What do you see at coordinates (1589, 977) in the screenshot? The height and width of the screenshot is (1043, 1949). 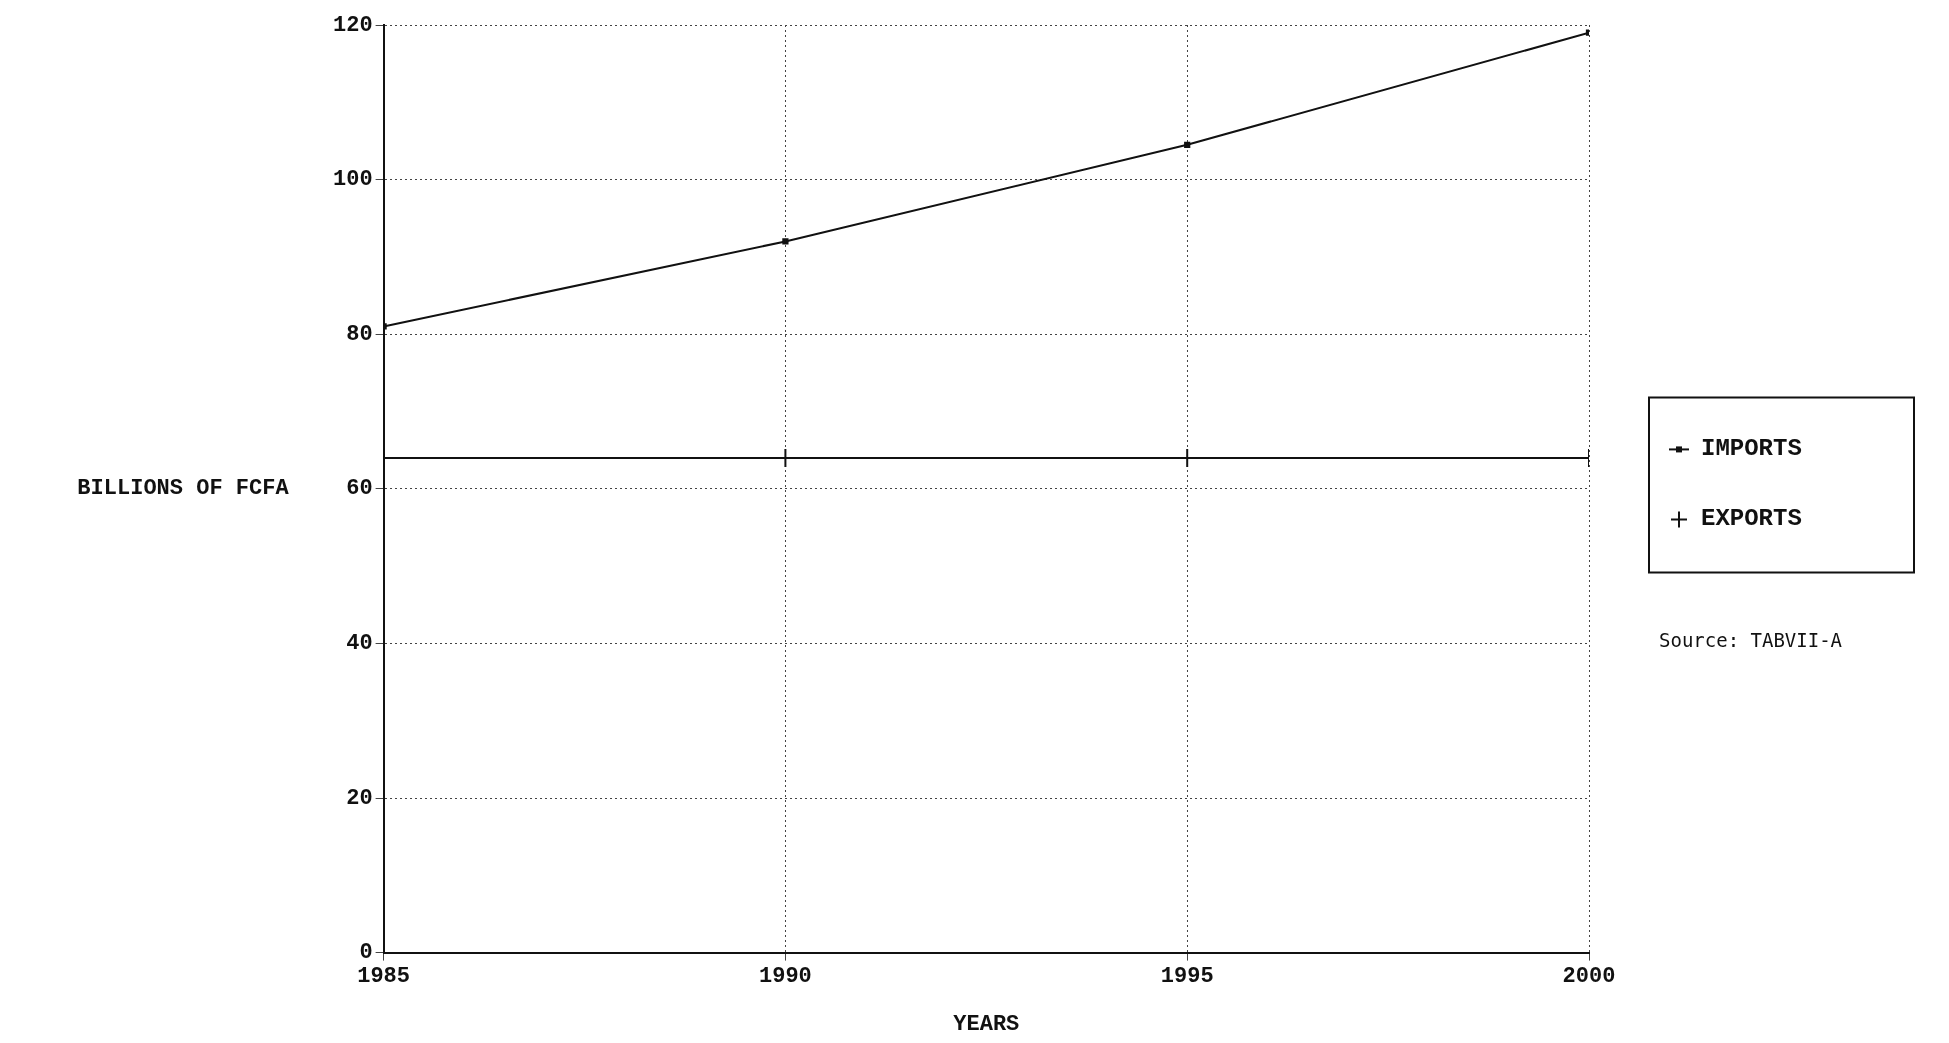 I see `x-tick-label: 2000` at bounding box center [1589, 977].